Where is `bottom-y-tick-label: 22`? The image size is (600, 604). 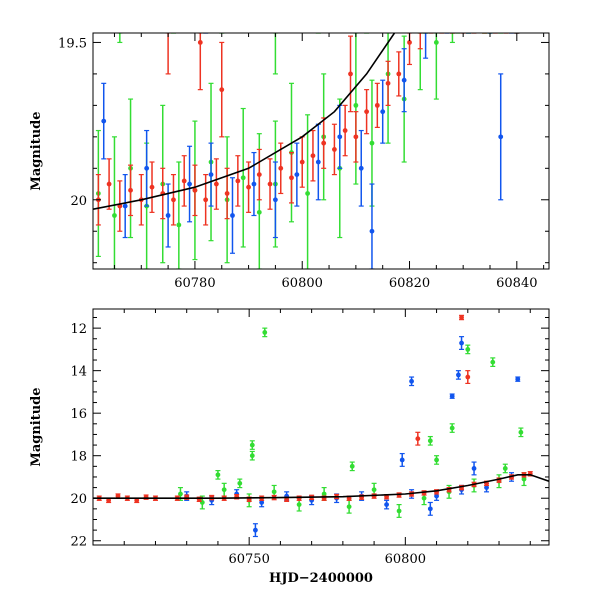
bottom-y-tick-label: 22 is located at coordinates (78, 542).